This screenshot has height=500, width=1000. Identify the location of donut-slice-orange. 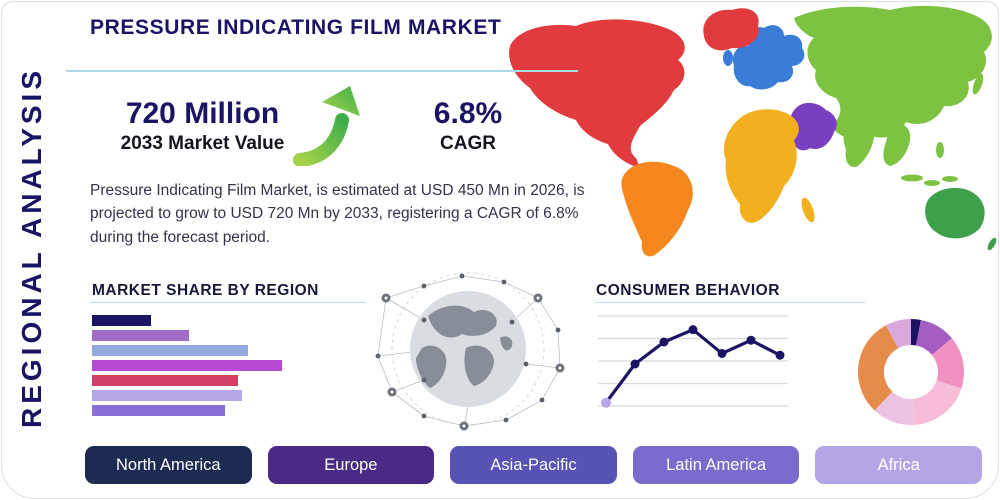
(911, 372).